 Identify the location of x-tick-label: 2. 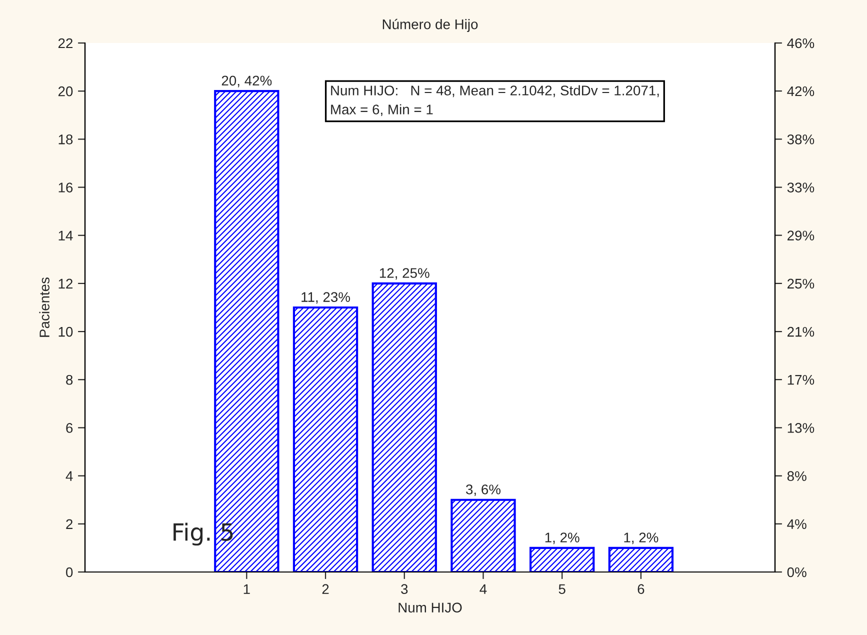
(325, 589).